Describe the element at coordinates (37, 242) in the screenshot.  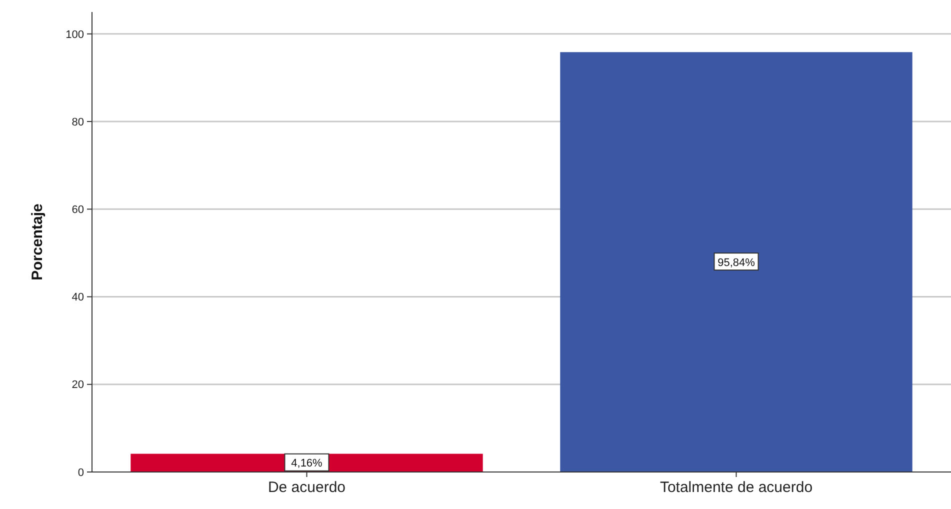
I see `y-axis-title: Porcentaje` at that location.